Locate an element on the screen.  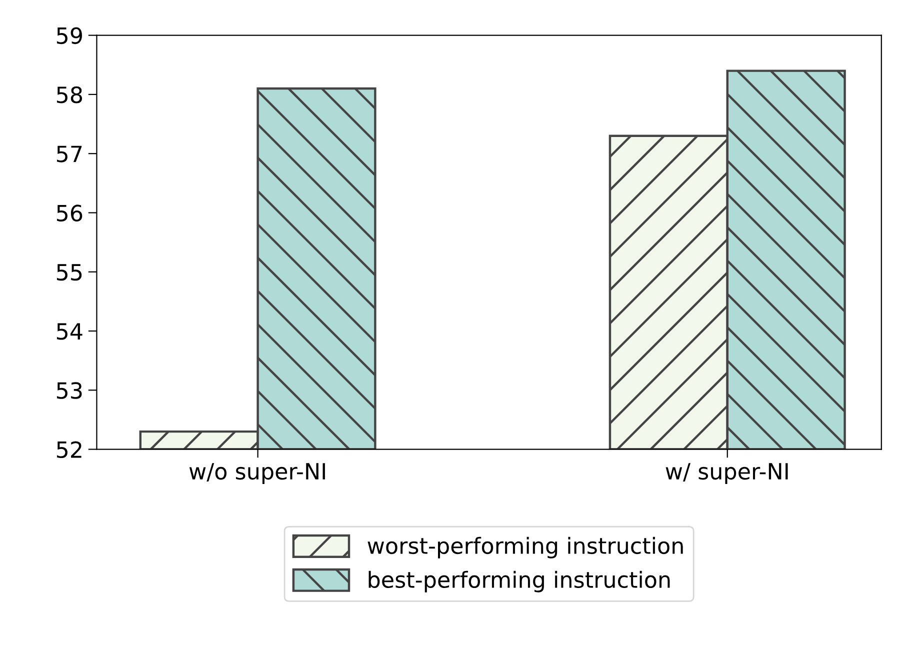
legend-label: best-performing instruction is located at coordinates (519, 581).